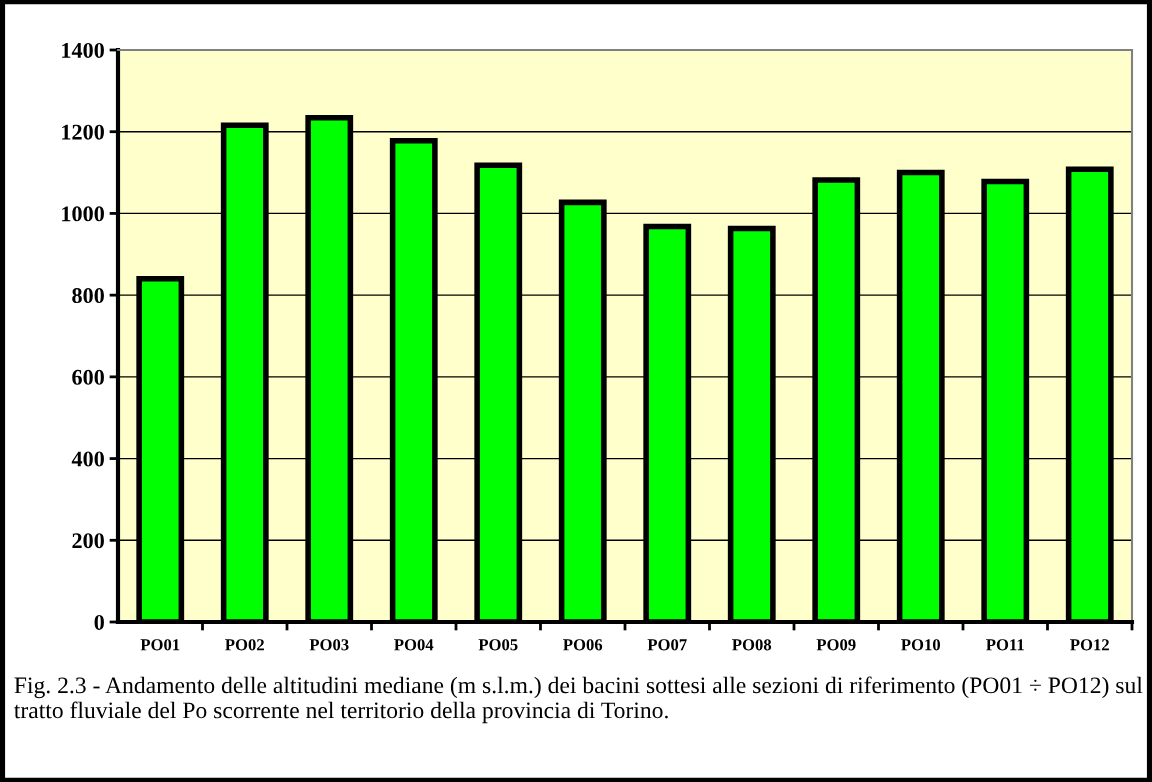  Describe the element at coordinates (667, 645) in the screenshot. I see `x-tick-label: PO07` at that location.